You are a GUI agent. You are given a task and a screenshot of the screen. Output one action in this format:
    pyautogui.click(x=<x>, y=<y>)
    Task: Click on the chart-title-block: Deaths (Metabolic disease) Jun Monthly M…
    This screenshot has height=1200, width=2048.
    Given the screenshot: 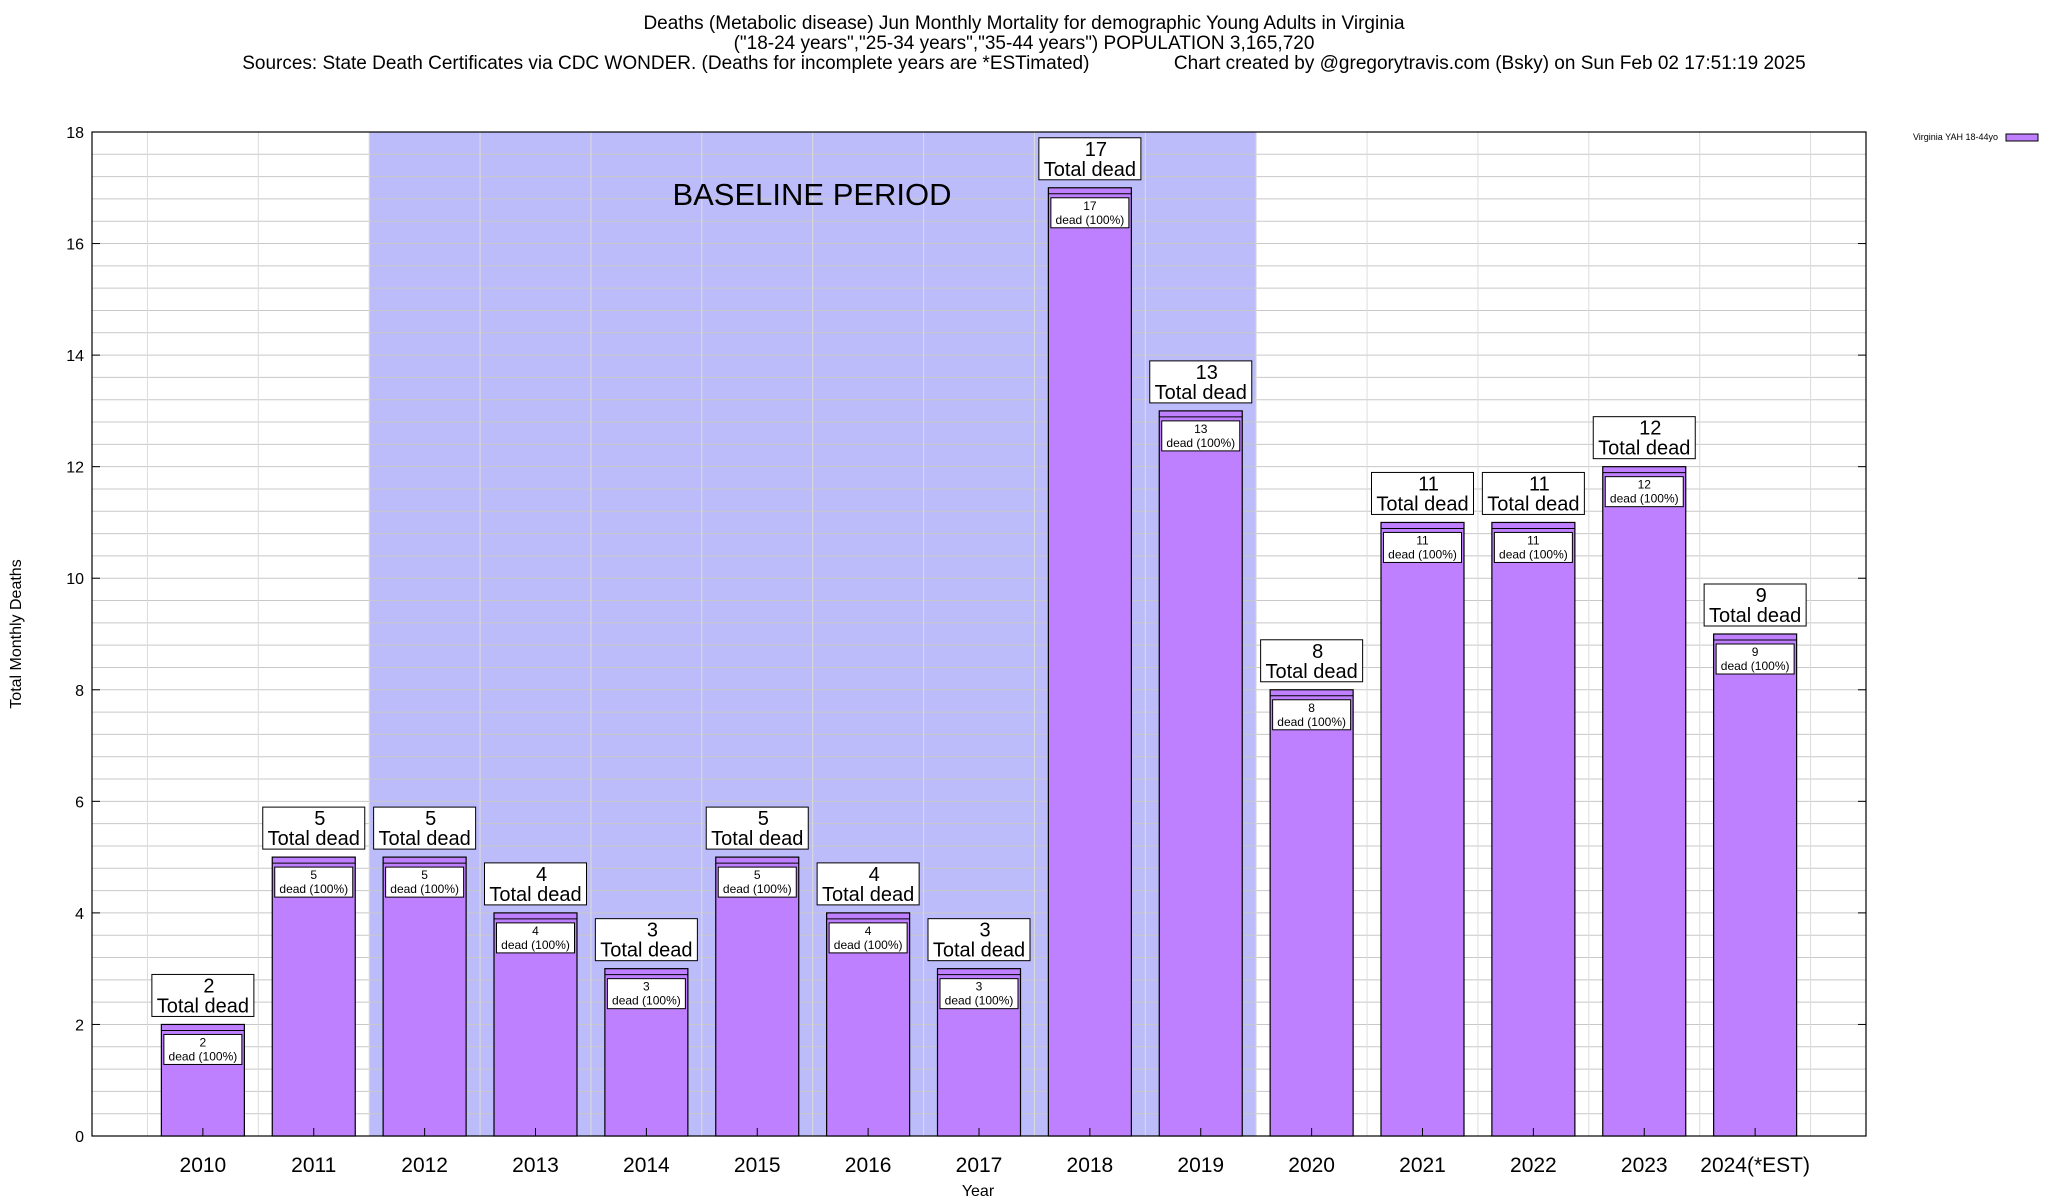 What is the action you would take?
    pyautogui.click(x=1024, y=44)
    